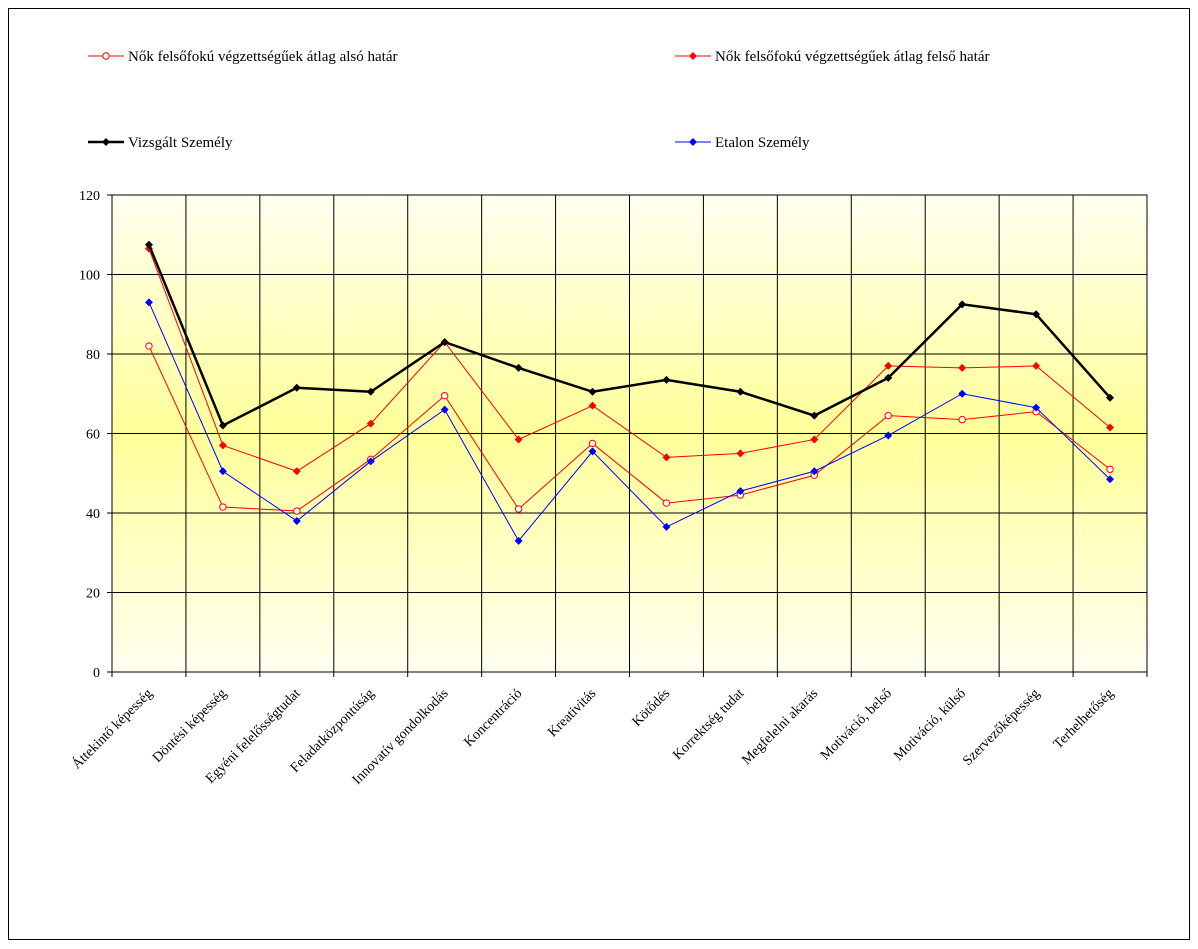  What do you see at coordinates (629, 428) in the screenshot?
I see `series-line` at bounding box center [629, 428].